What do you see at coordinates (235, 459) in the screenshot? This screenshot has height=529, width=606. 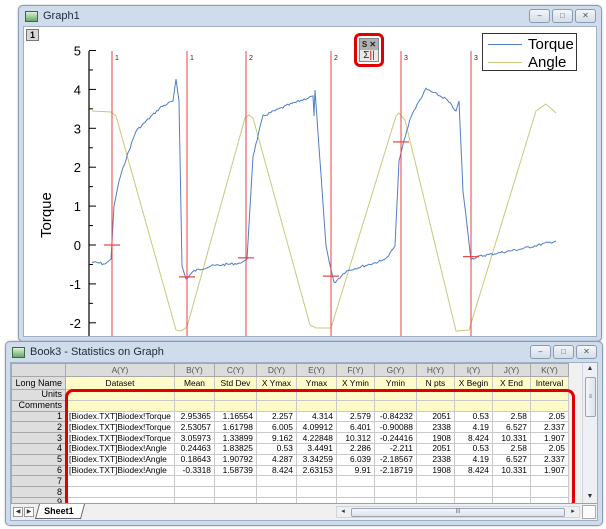 I see `data-cell: 1.90792` at bounding box center [235, 459].